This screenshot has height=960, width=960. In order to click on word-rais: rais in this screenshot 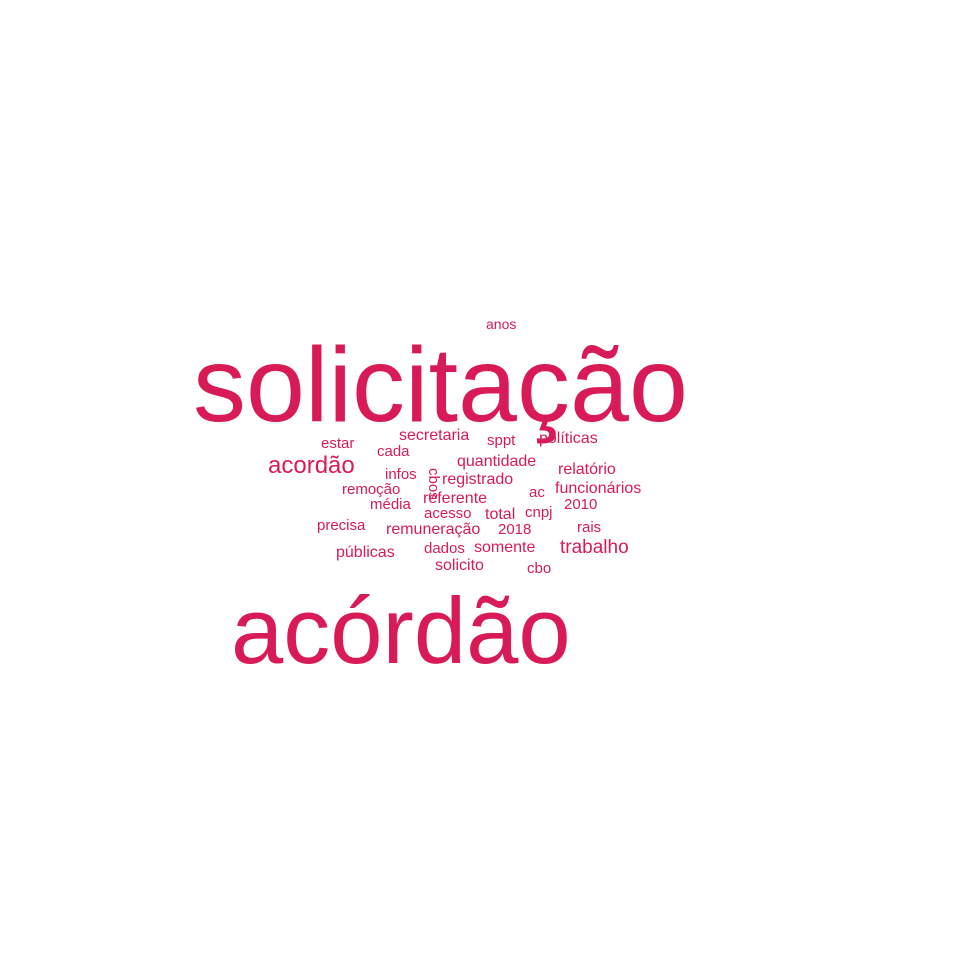, I will do `click(589, 527)`.